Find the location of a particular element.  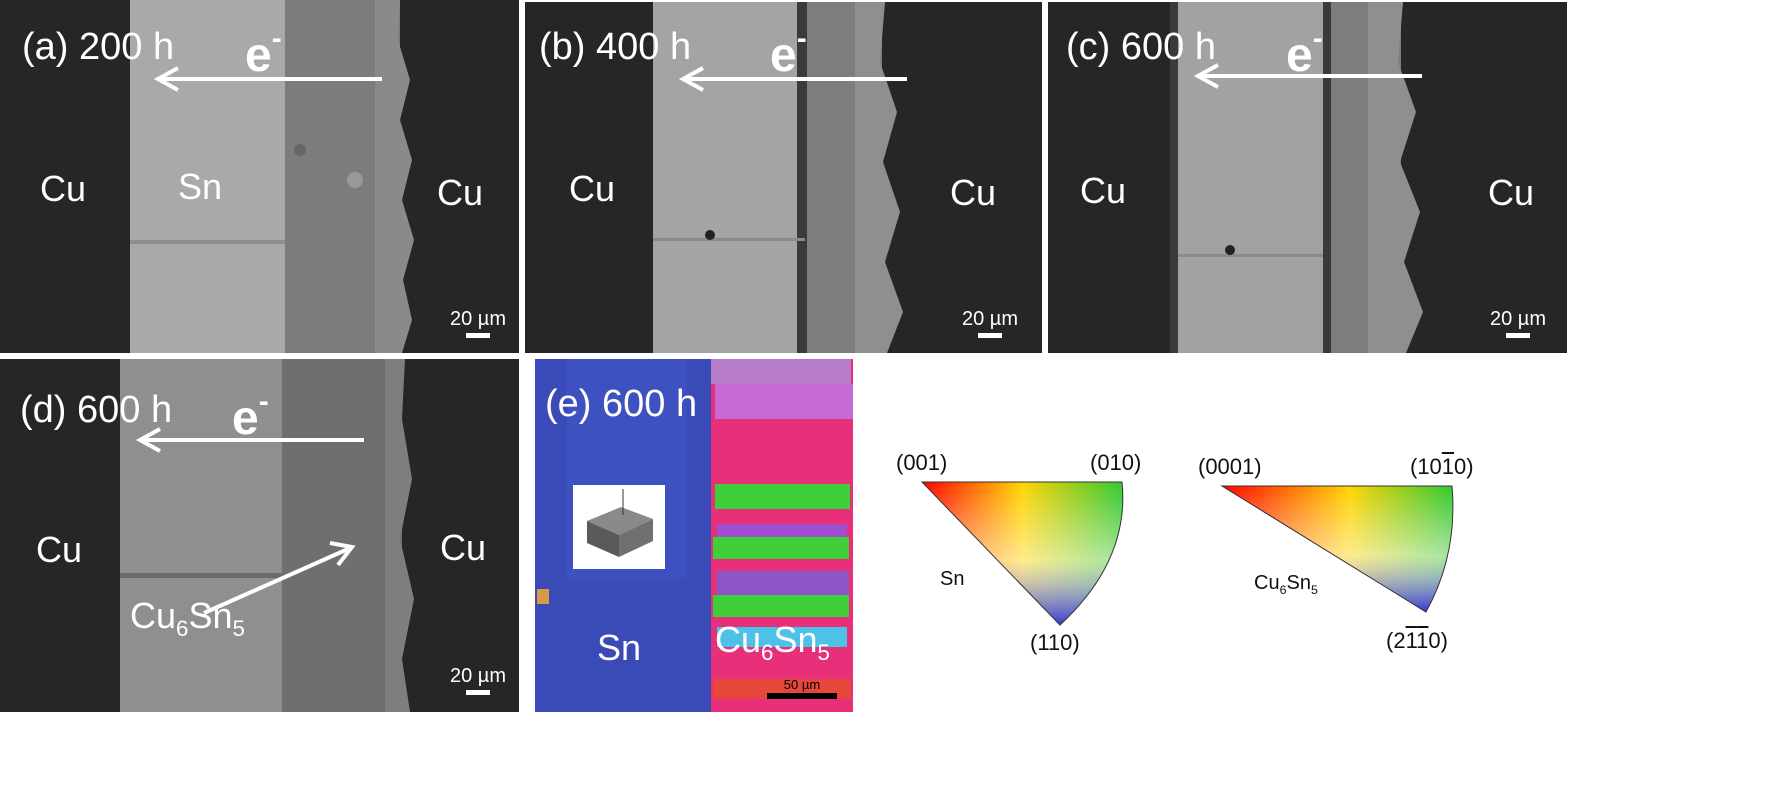

ipf-cu-10-10: (1010) is located at coordinates (1442, 466).